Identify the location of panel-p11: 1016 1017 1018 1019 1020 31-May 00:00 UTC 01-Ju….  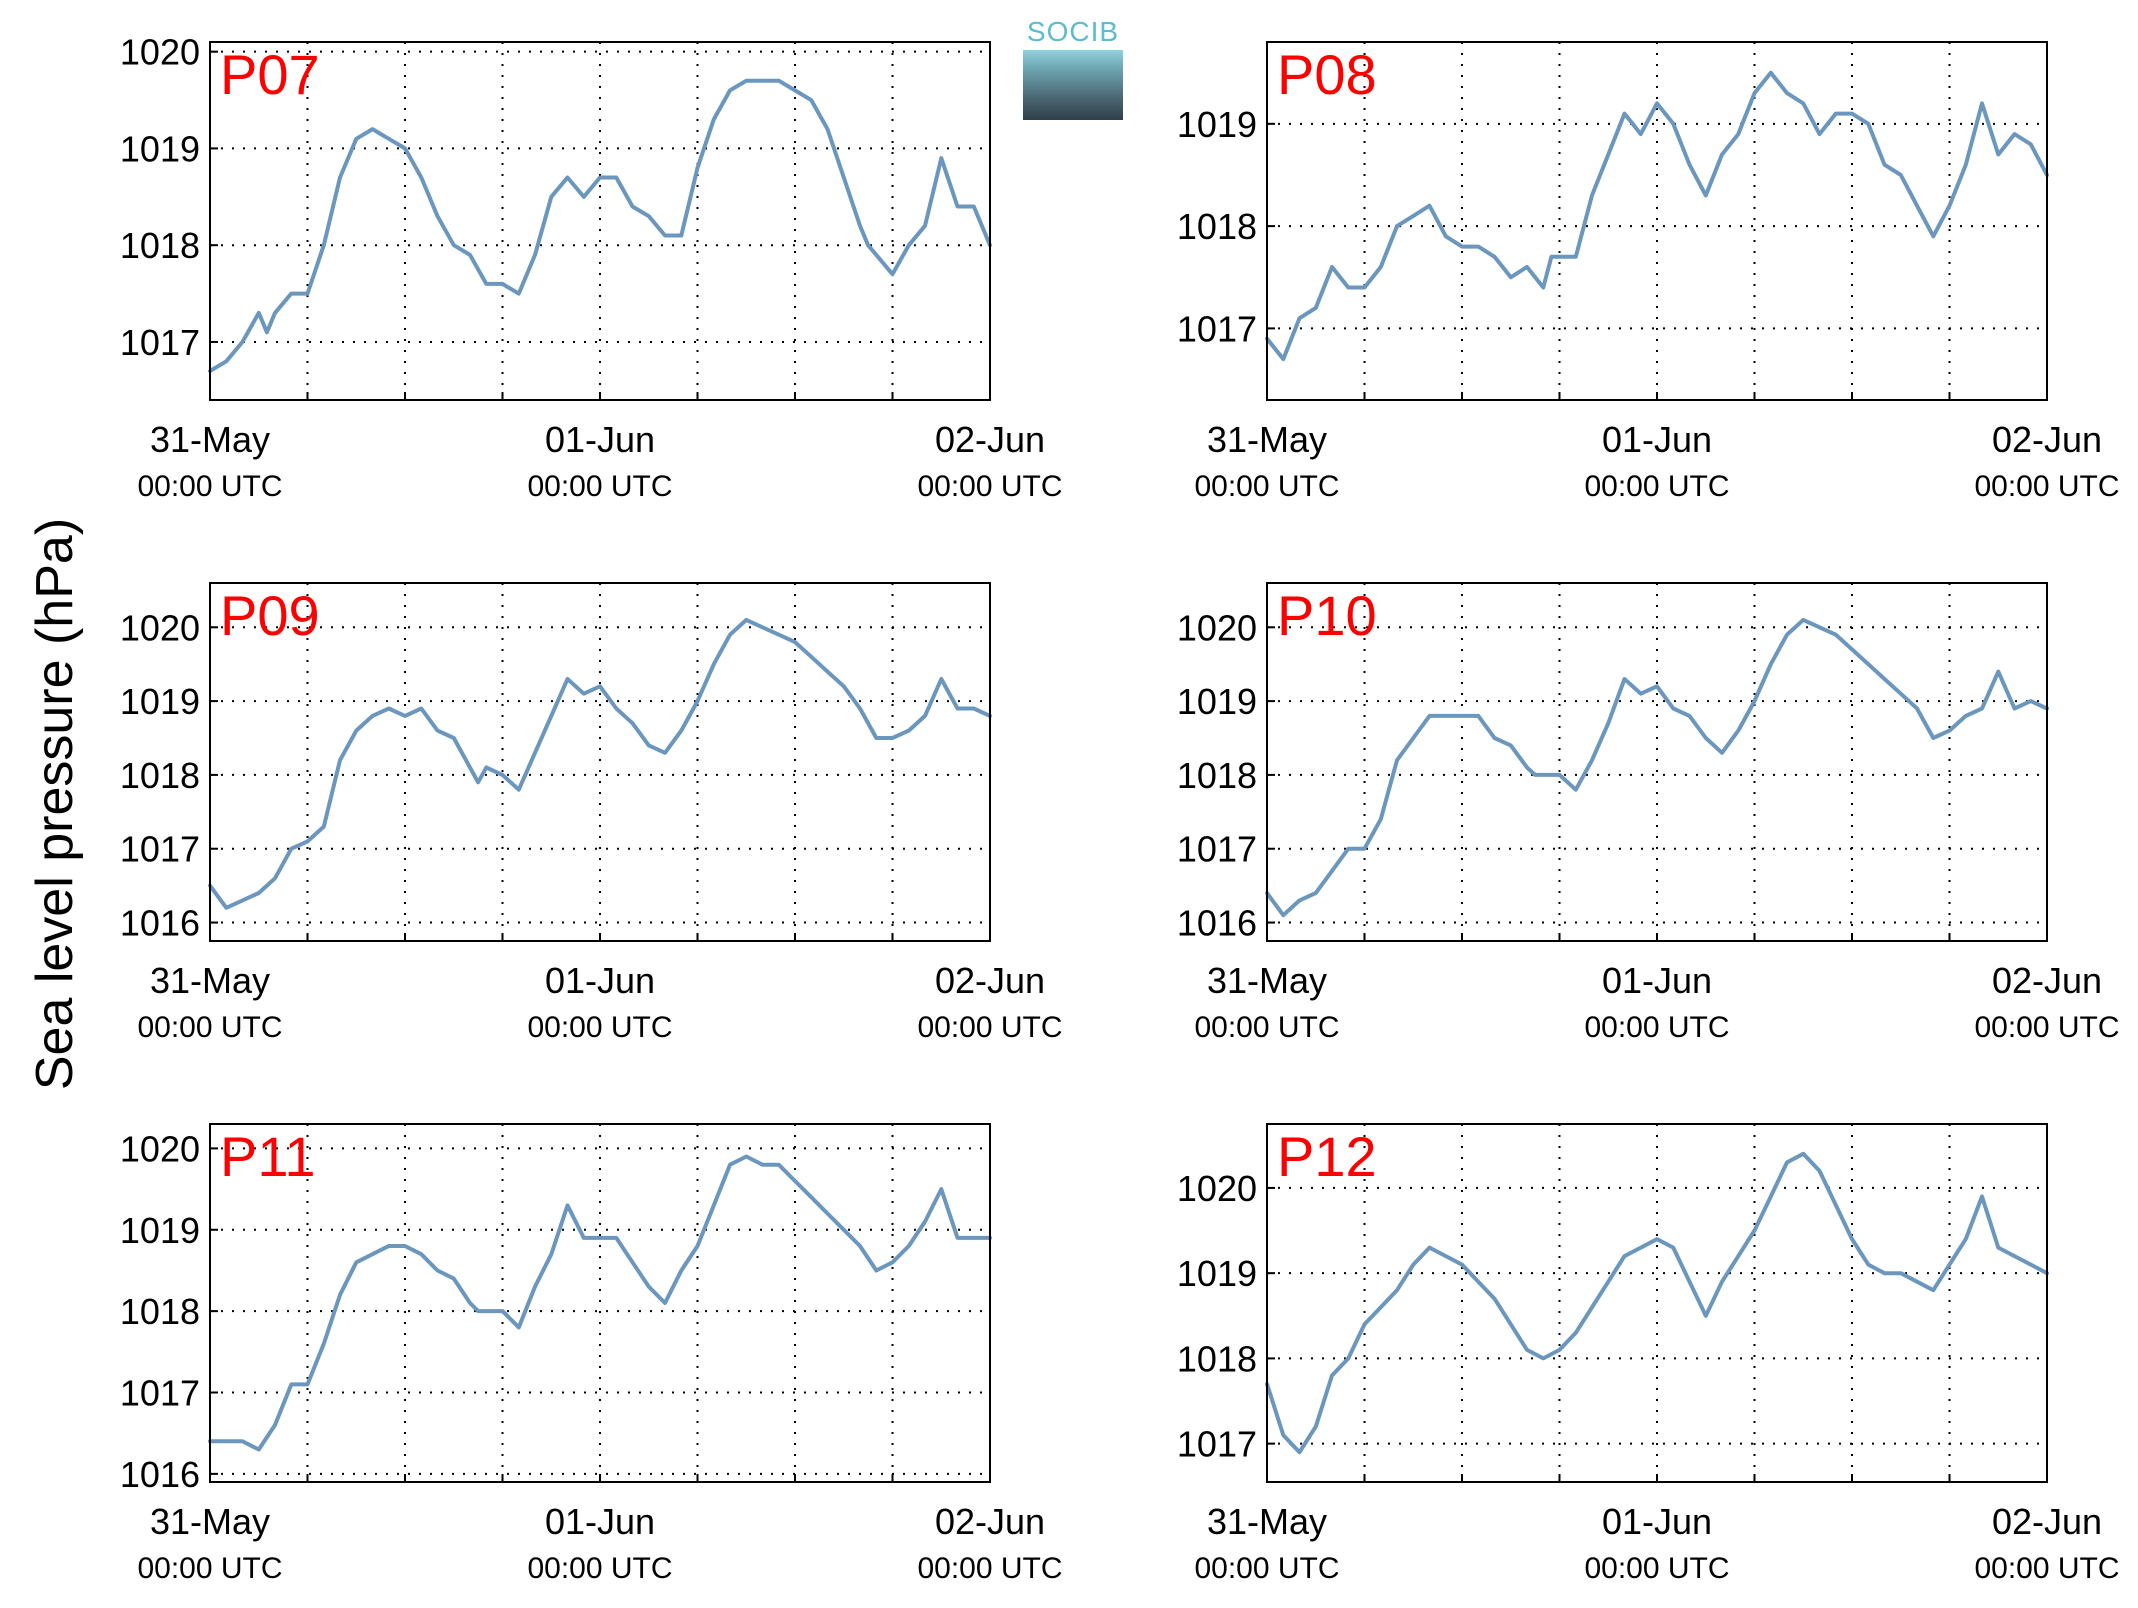
(591, 1354).